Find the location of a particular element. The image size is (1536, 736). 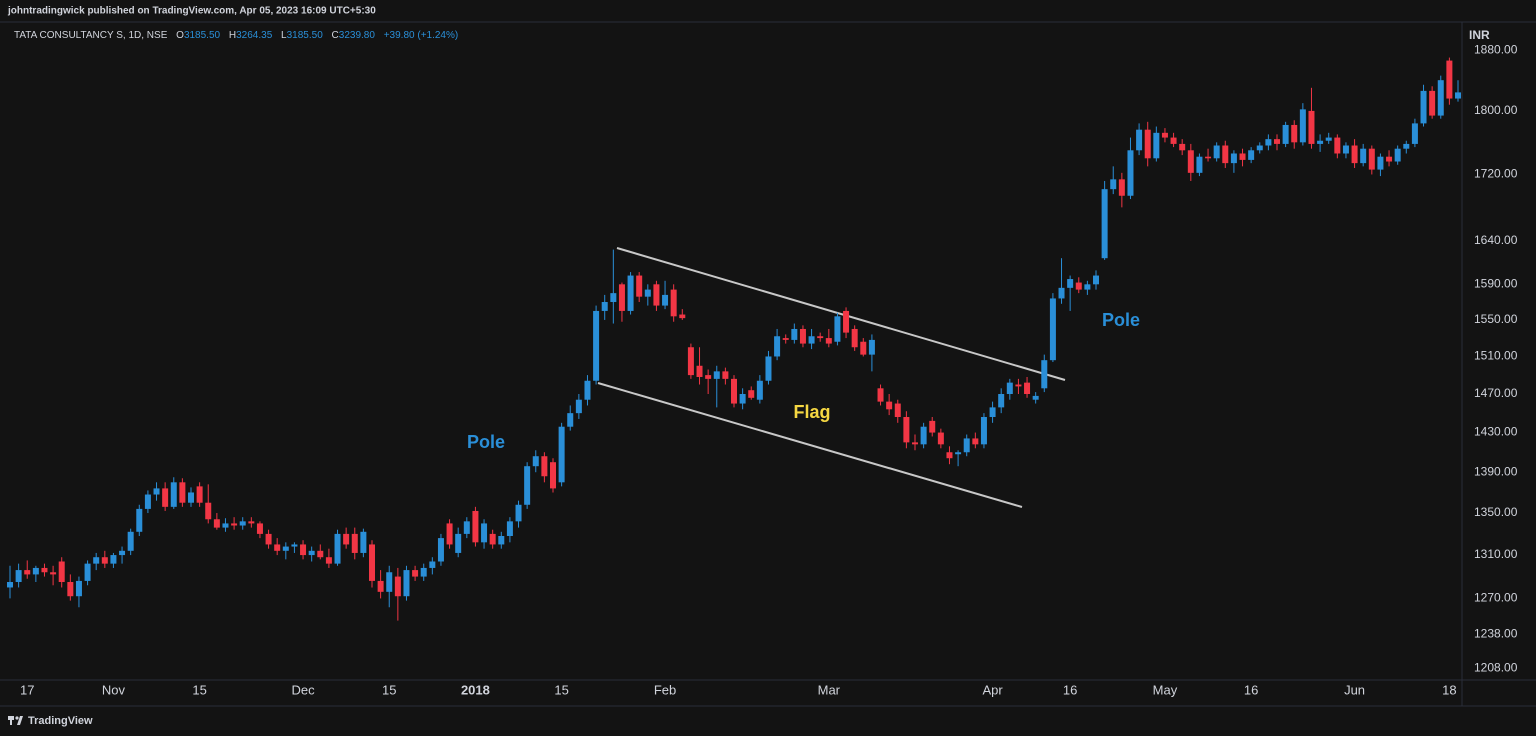

y-tick-label: 1510.00 is located at coordinates (1496, 356).